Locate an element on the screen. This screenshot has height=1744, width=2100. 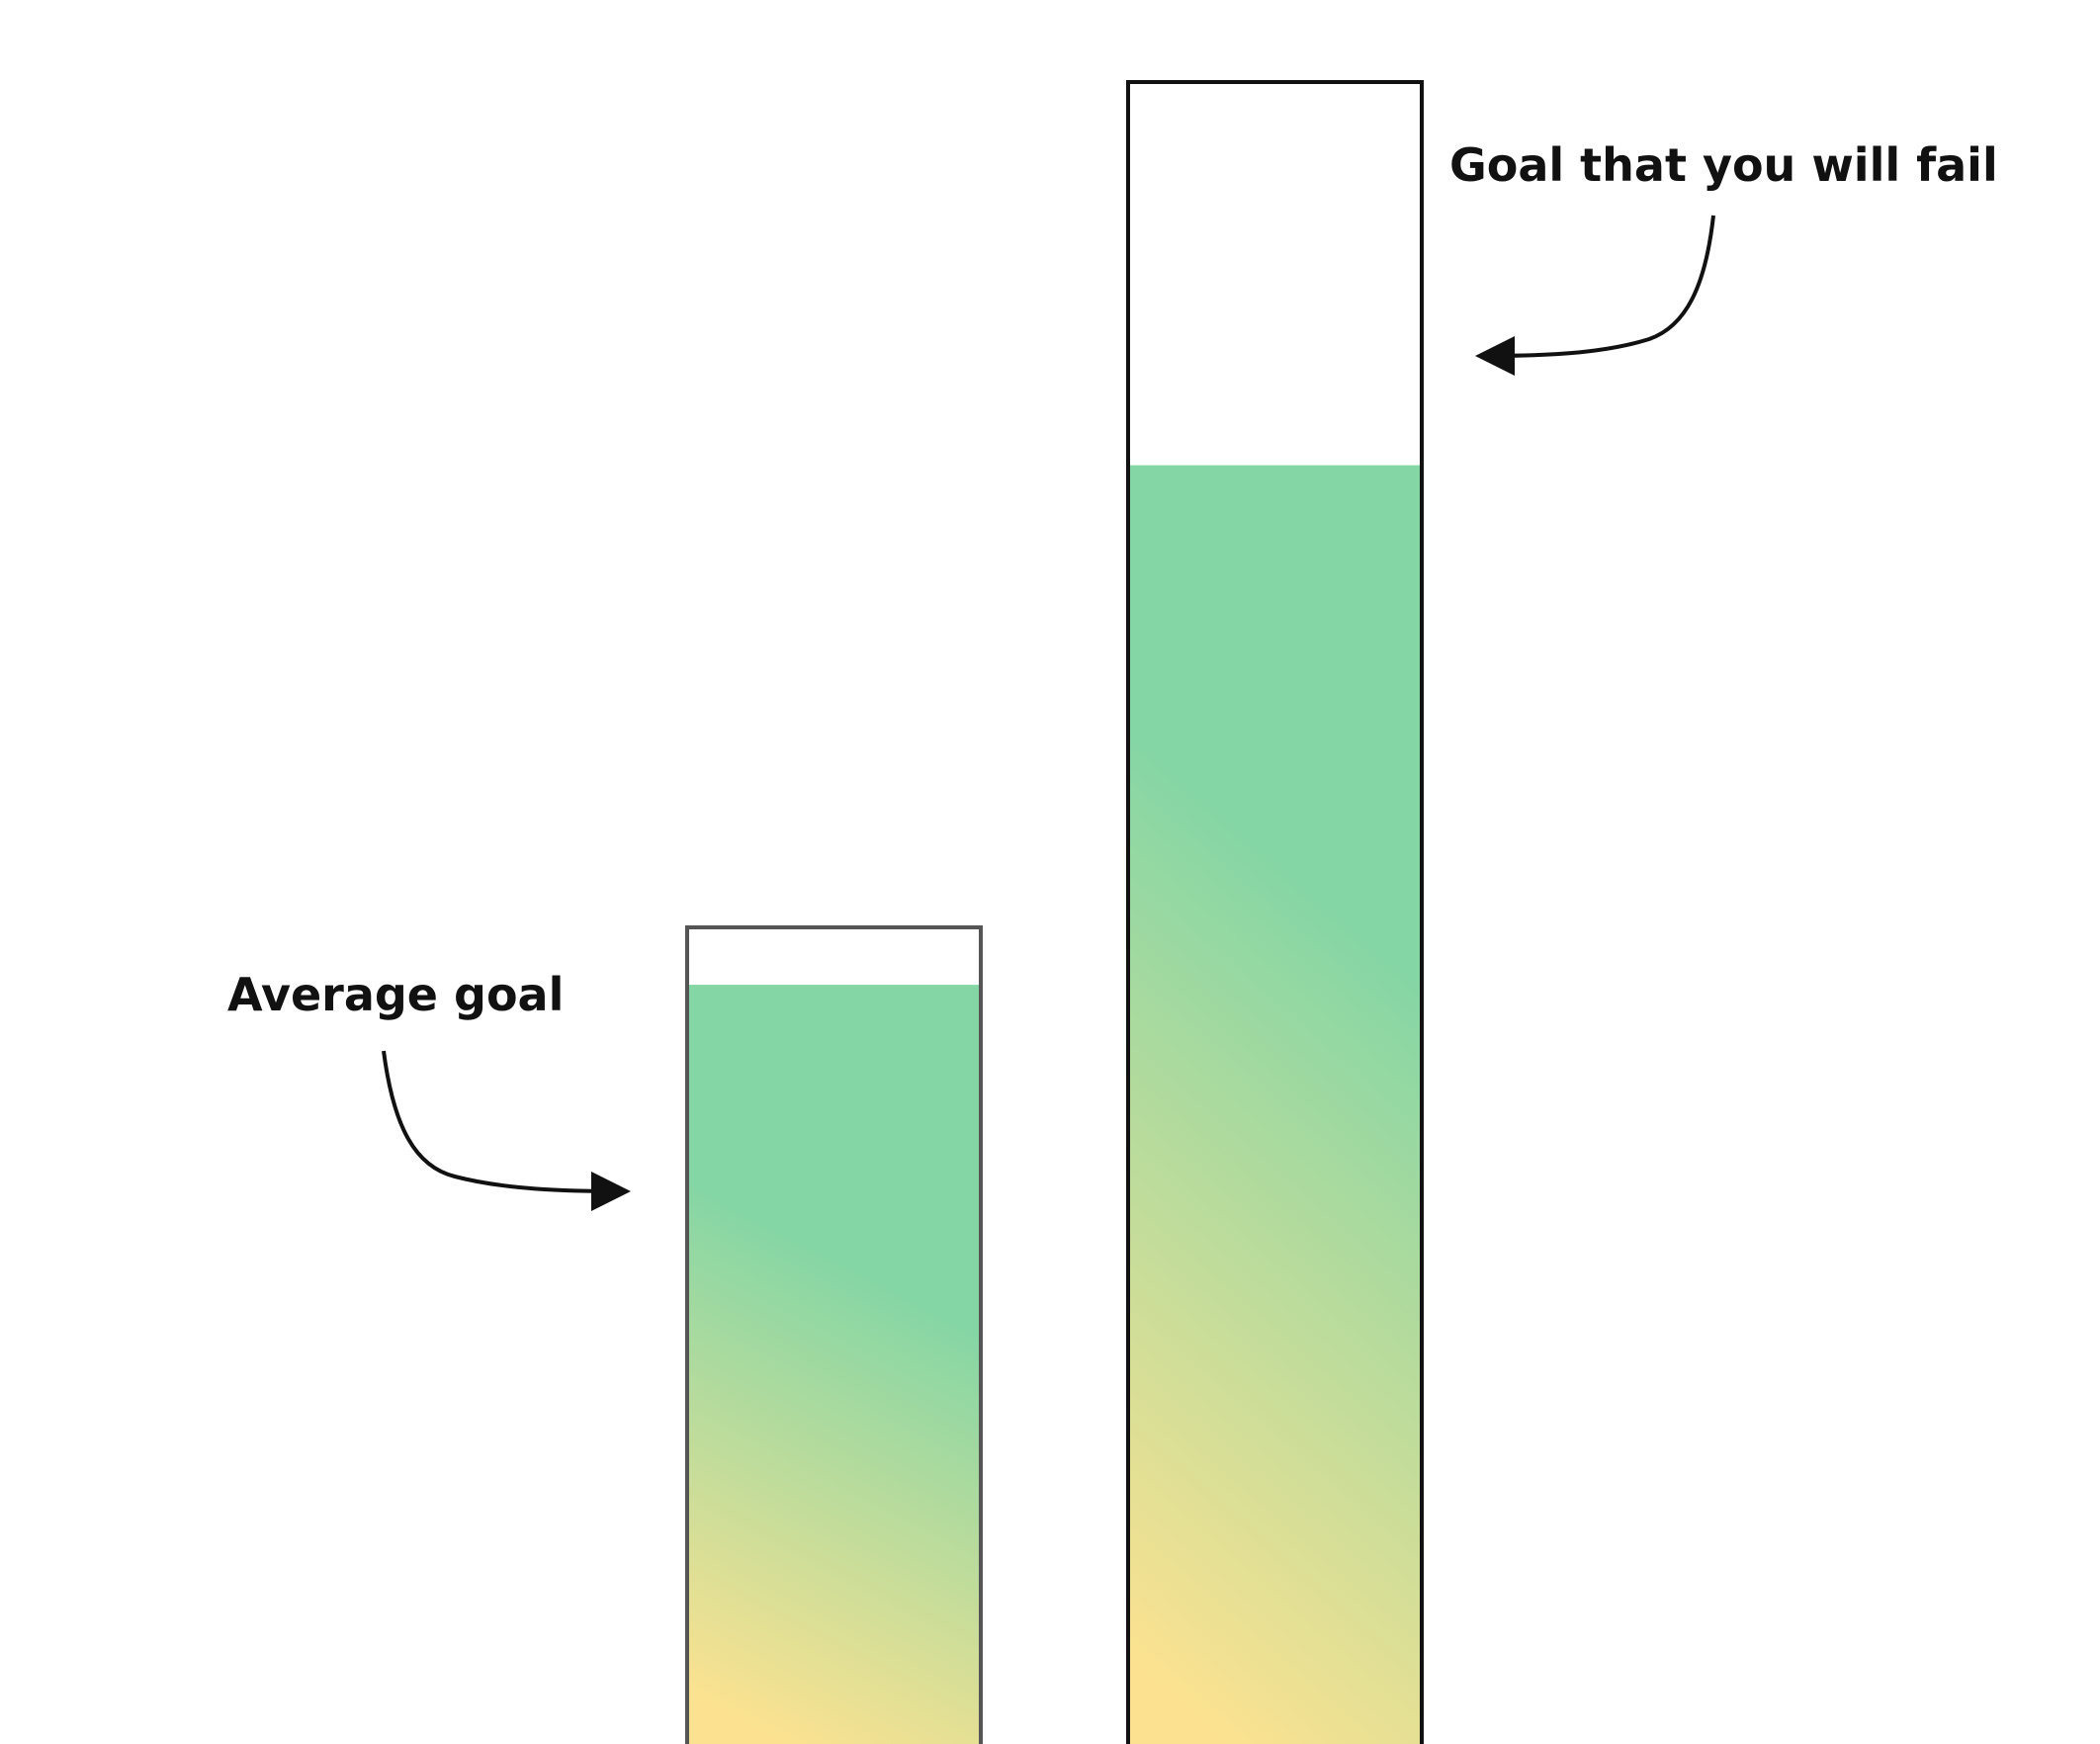
stretch-goal-bar is located at coordinates (1275, 912).